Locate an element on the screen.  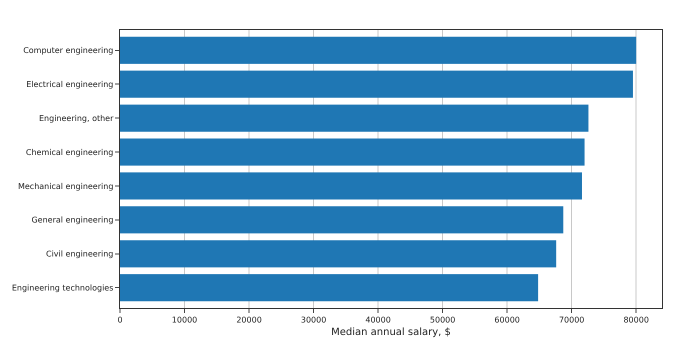
x-tick-label: 20000 is located at coordinates (249, 320).